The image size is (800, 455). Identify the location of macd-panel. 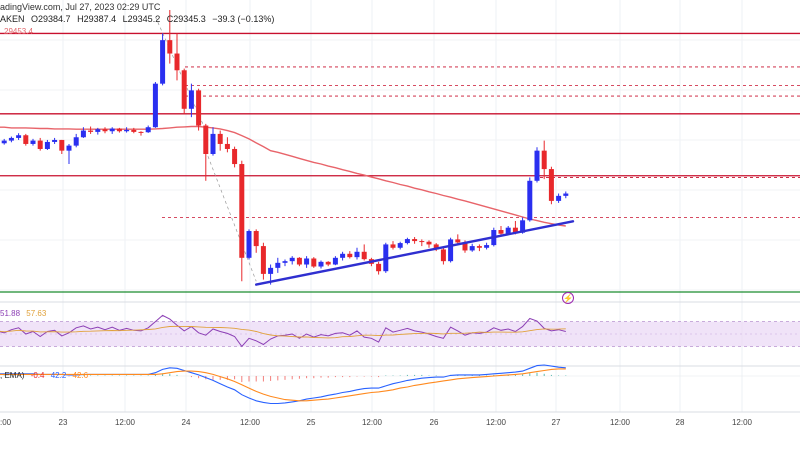
(400, 384).